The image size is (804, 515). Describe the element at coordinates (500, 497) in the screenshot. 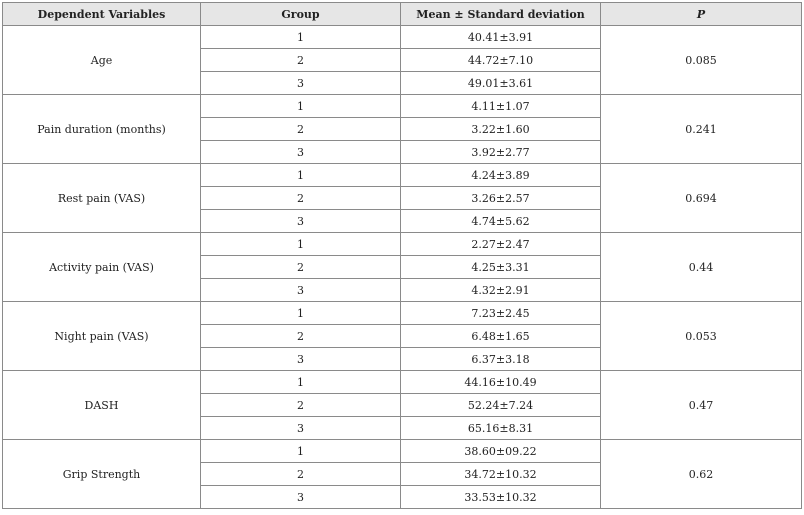

I see `value-cell: 33.53±10.32` at that location.